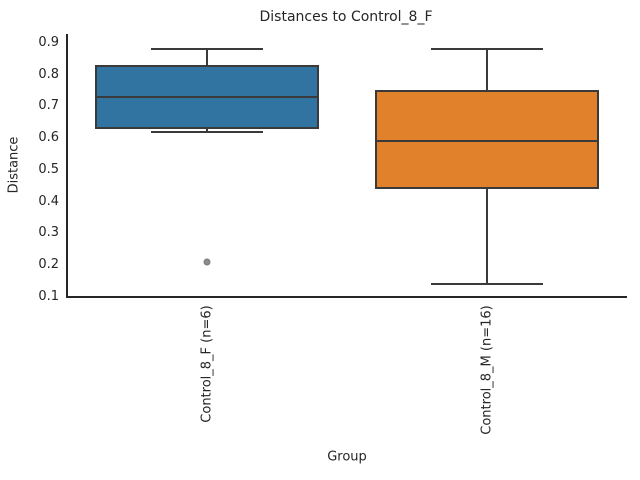  Describe the element at coordinates (207, 262) in the screenshot. I see `outlier-point` at that location.